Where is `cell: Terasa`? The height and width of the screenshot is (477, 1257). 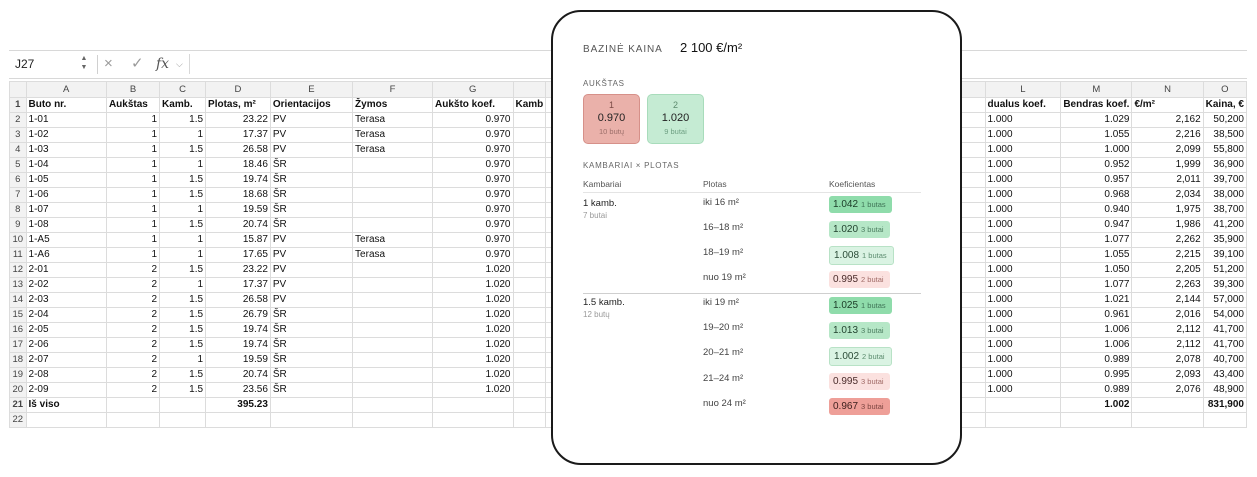 cell: Terasa is located at coordinates (392, 240).